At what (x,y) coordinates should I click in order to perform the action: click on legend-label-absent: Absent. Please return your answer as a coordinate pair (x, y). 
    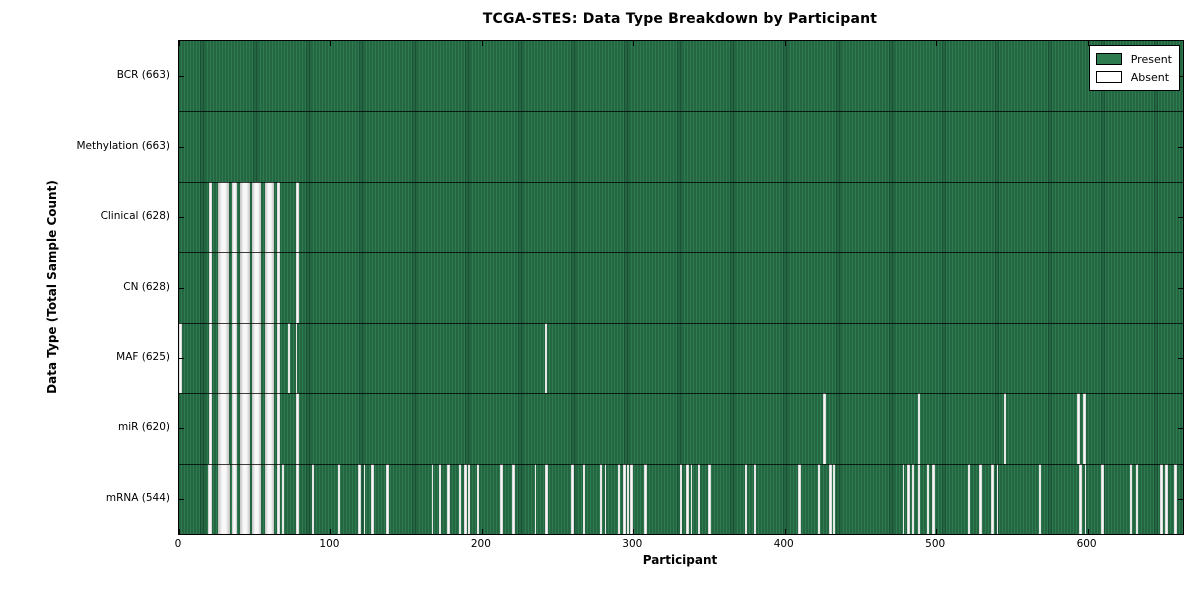
    Looking at the image, I should click on (1150, 77).